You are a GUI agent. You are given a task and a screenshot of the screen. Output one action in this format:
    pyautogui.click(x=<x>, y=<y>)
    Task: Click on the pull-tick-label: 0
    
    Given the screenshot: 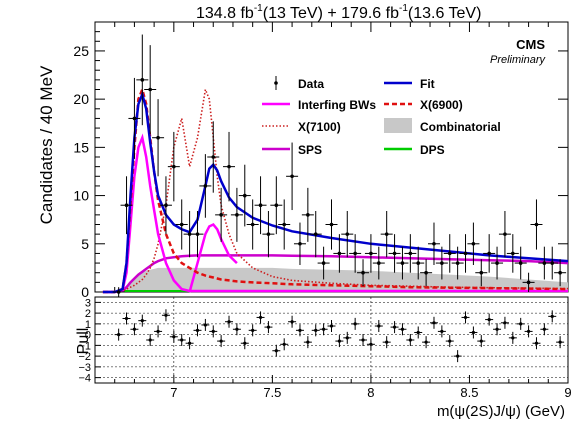 What is the action you would take?
    pyautogui.click(x=88, y=336)
    